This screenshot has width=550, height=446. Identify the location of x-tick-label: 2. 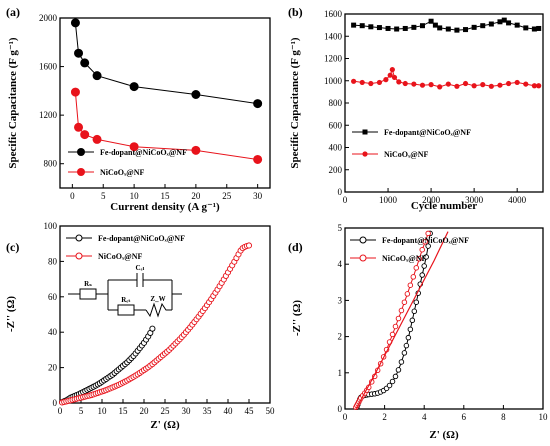
(384, 417).